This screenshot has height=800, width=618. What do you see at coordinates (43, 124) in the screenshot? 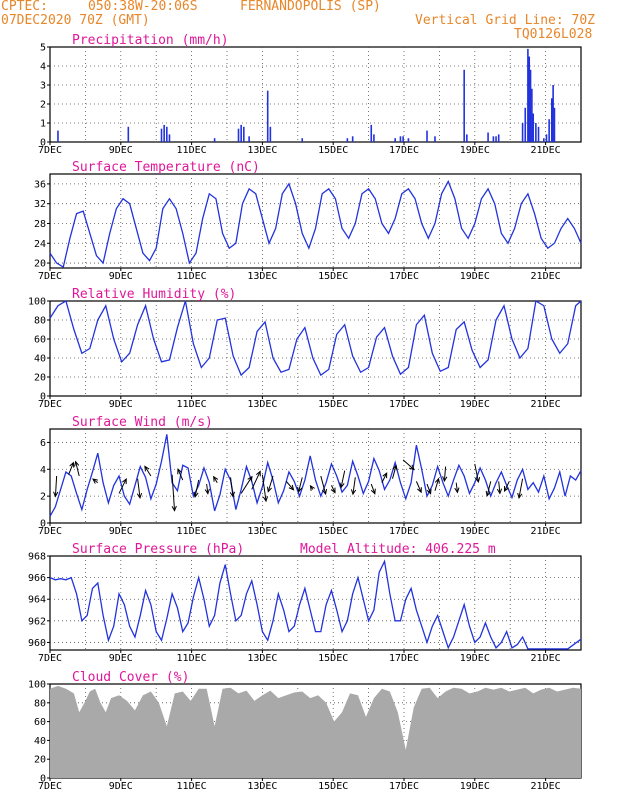
I see `y-tick-label: 1` at bounding box center [43, 124].